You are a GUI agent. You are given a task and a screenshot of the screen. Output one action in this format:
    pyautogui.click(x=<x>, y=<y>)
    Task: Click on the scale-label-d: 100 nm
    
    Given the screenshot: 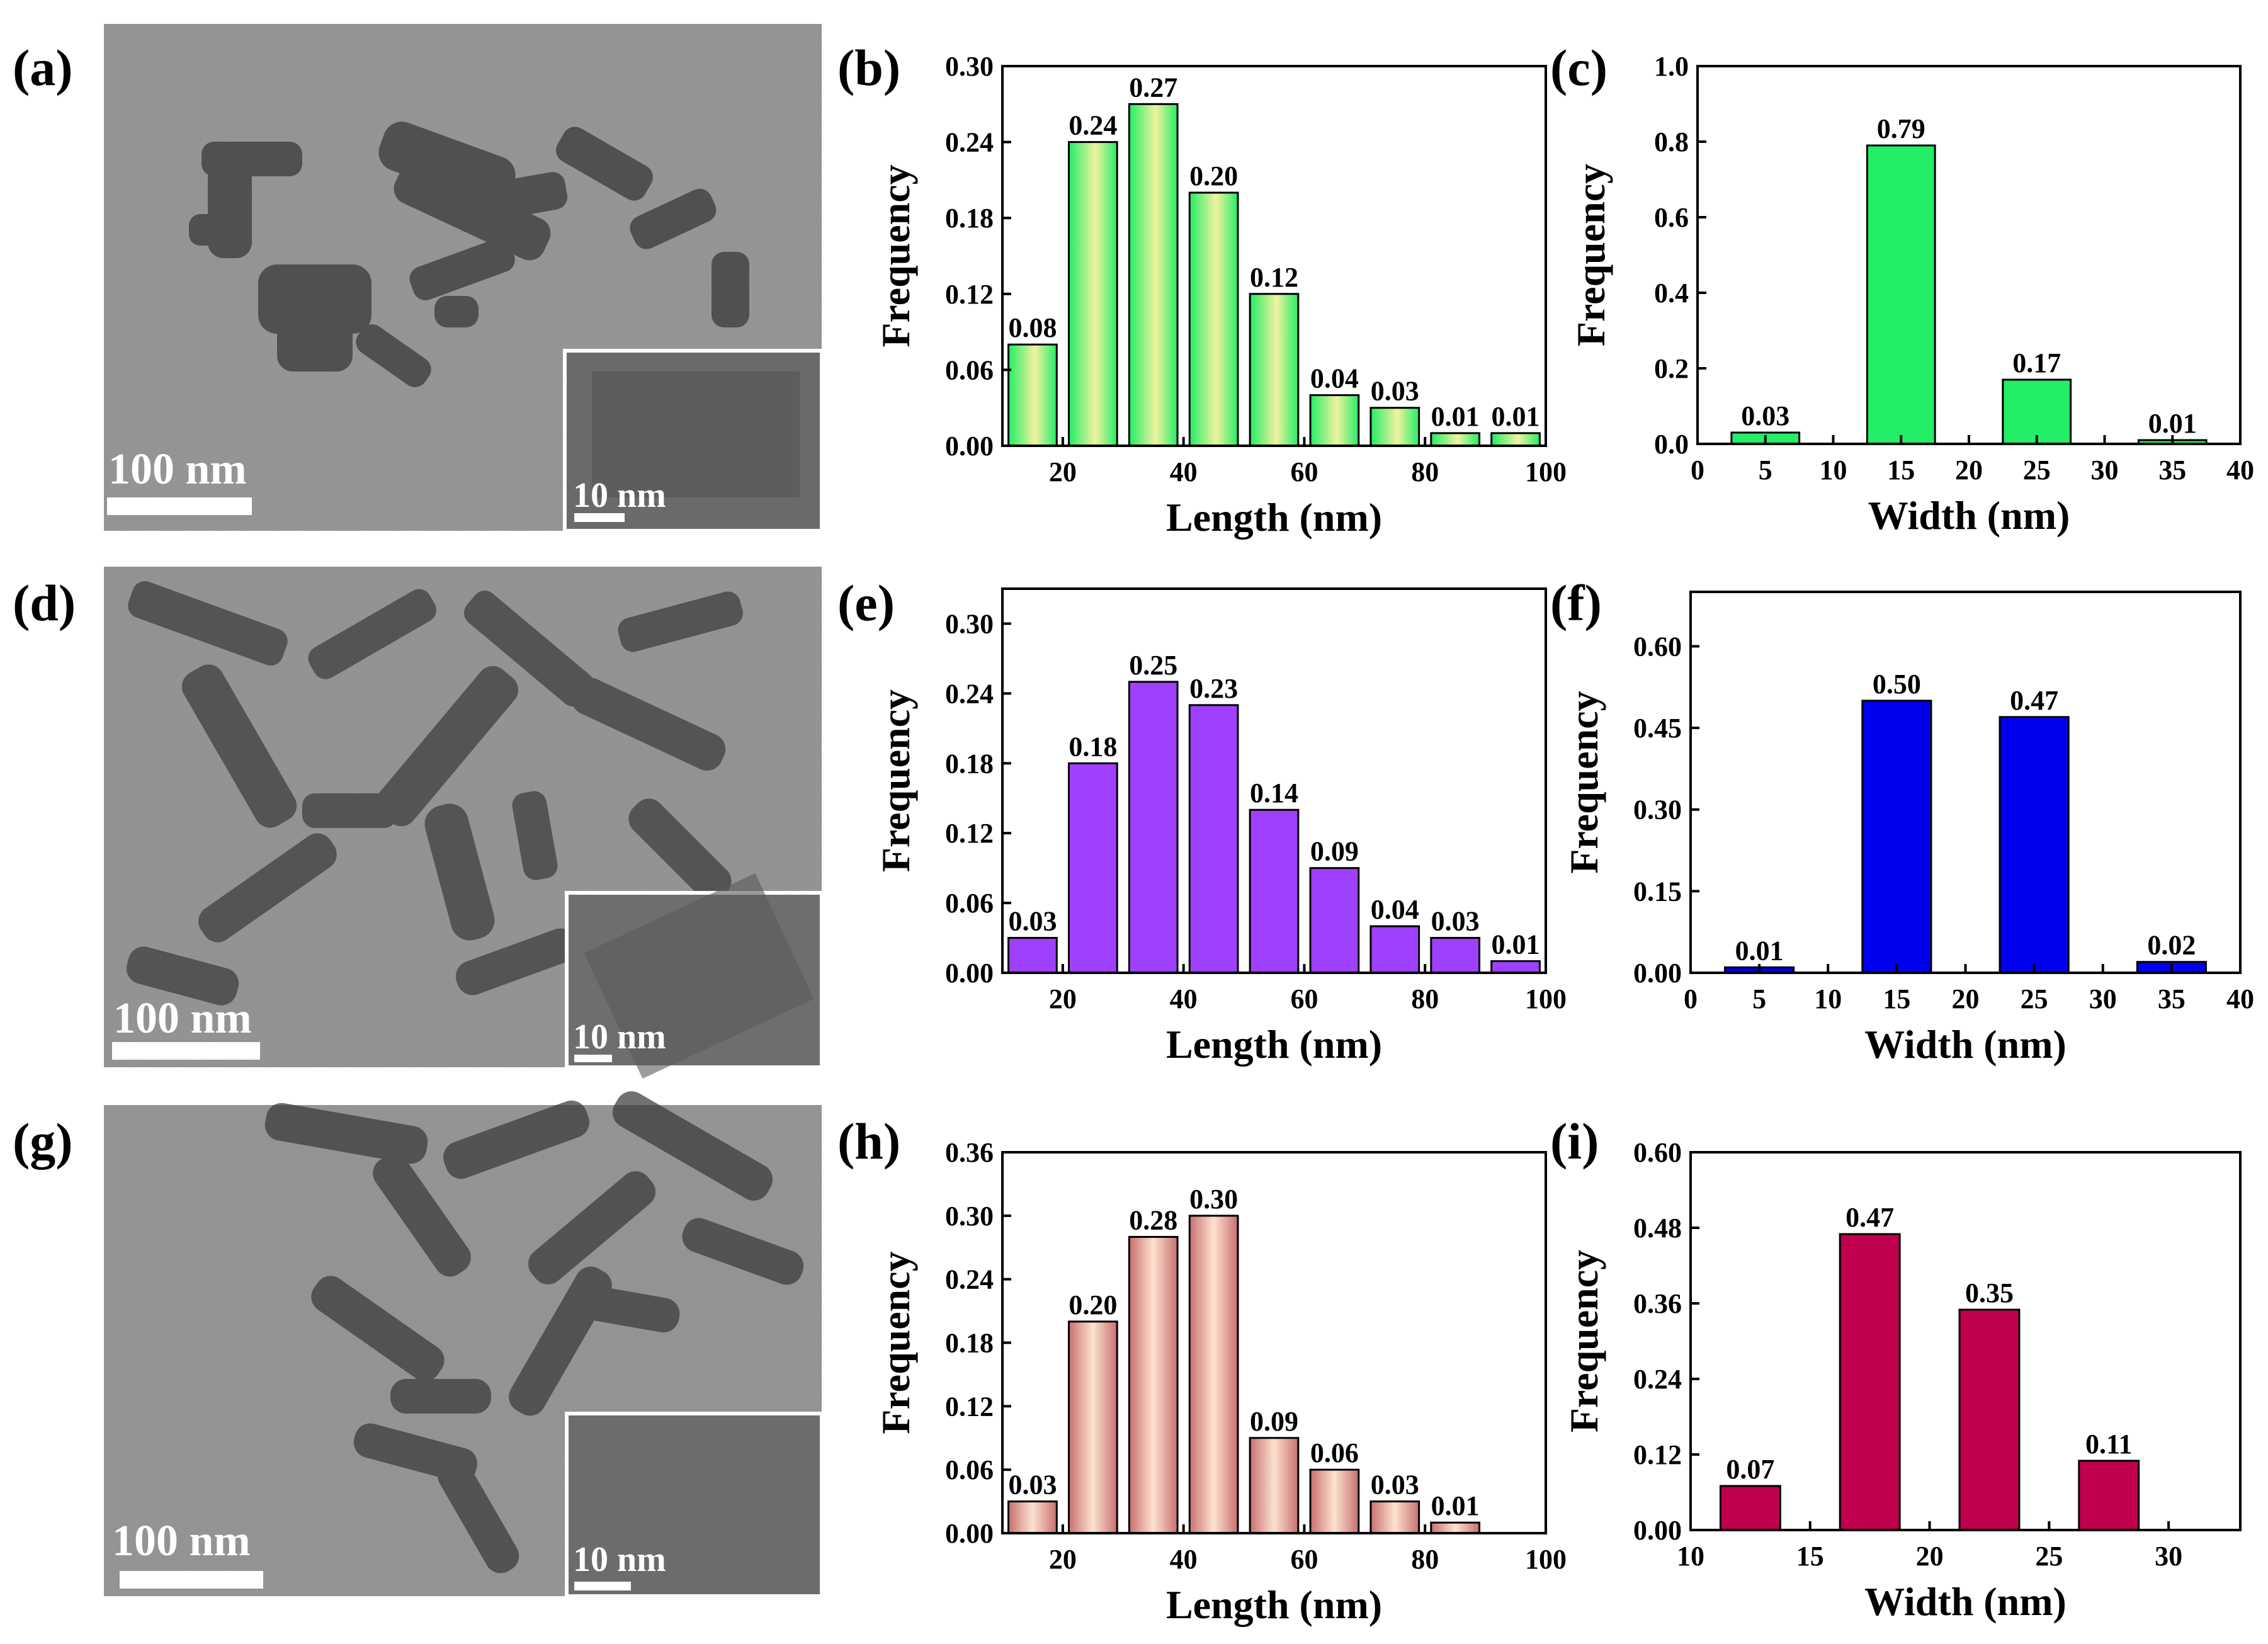 What is the action you would take?
    pyautogui.click(x=183, y=1019)
    